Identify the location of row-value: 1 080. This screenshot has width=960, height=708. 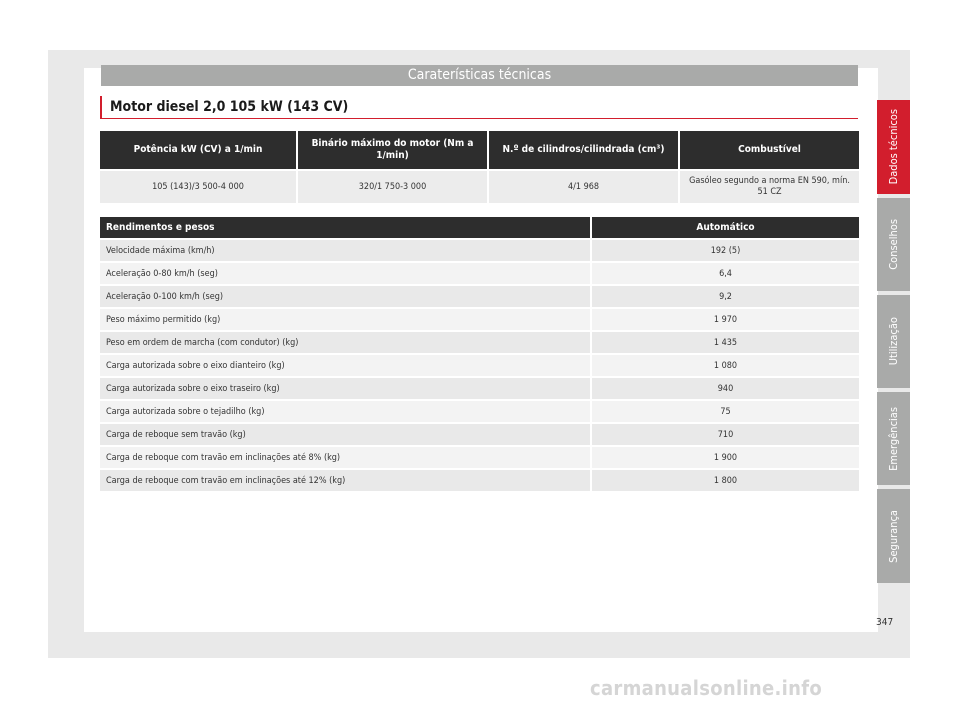
(725, 365).